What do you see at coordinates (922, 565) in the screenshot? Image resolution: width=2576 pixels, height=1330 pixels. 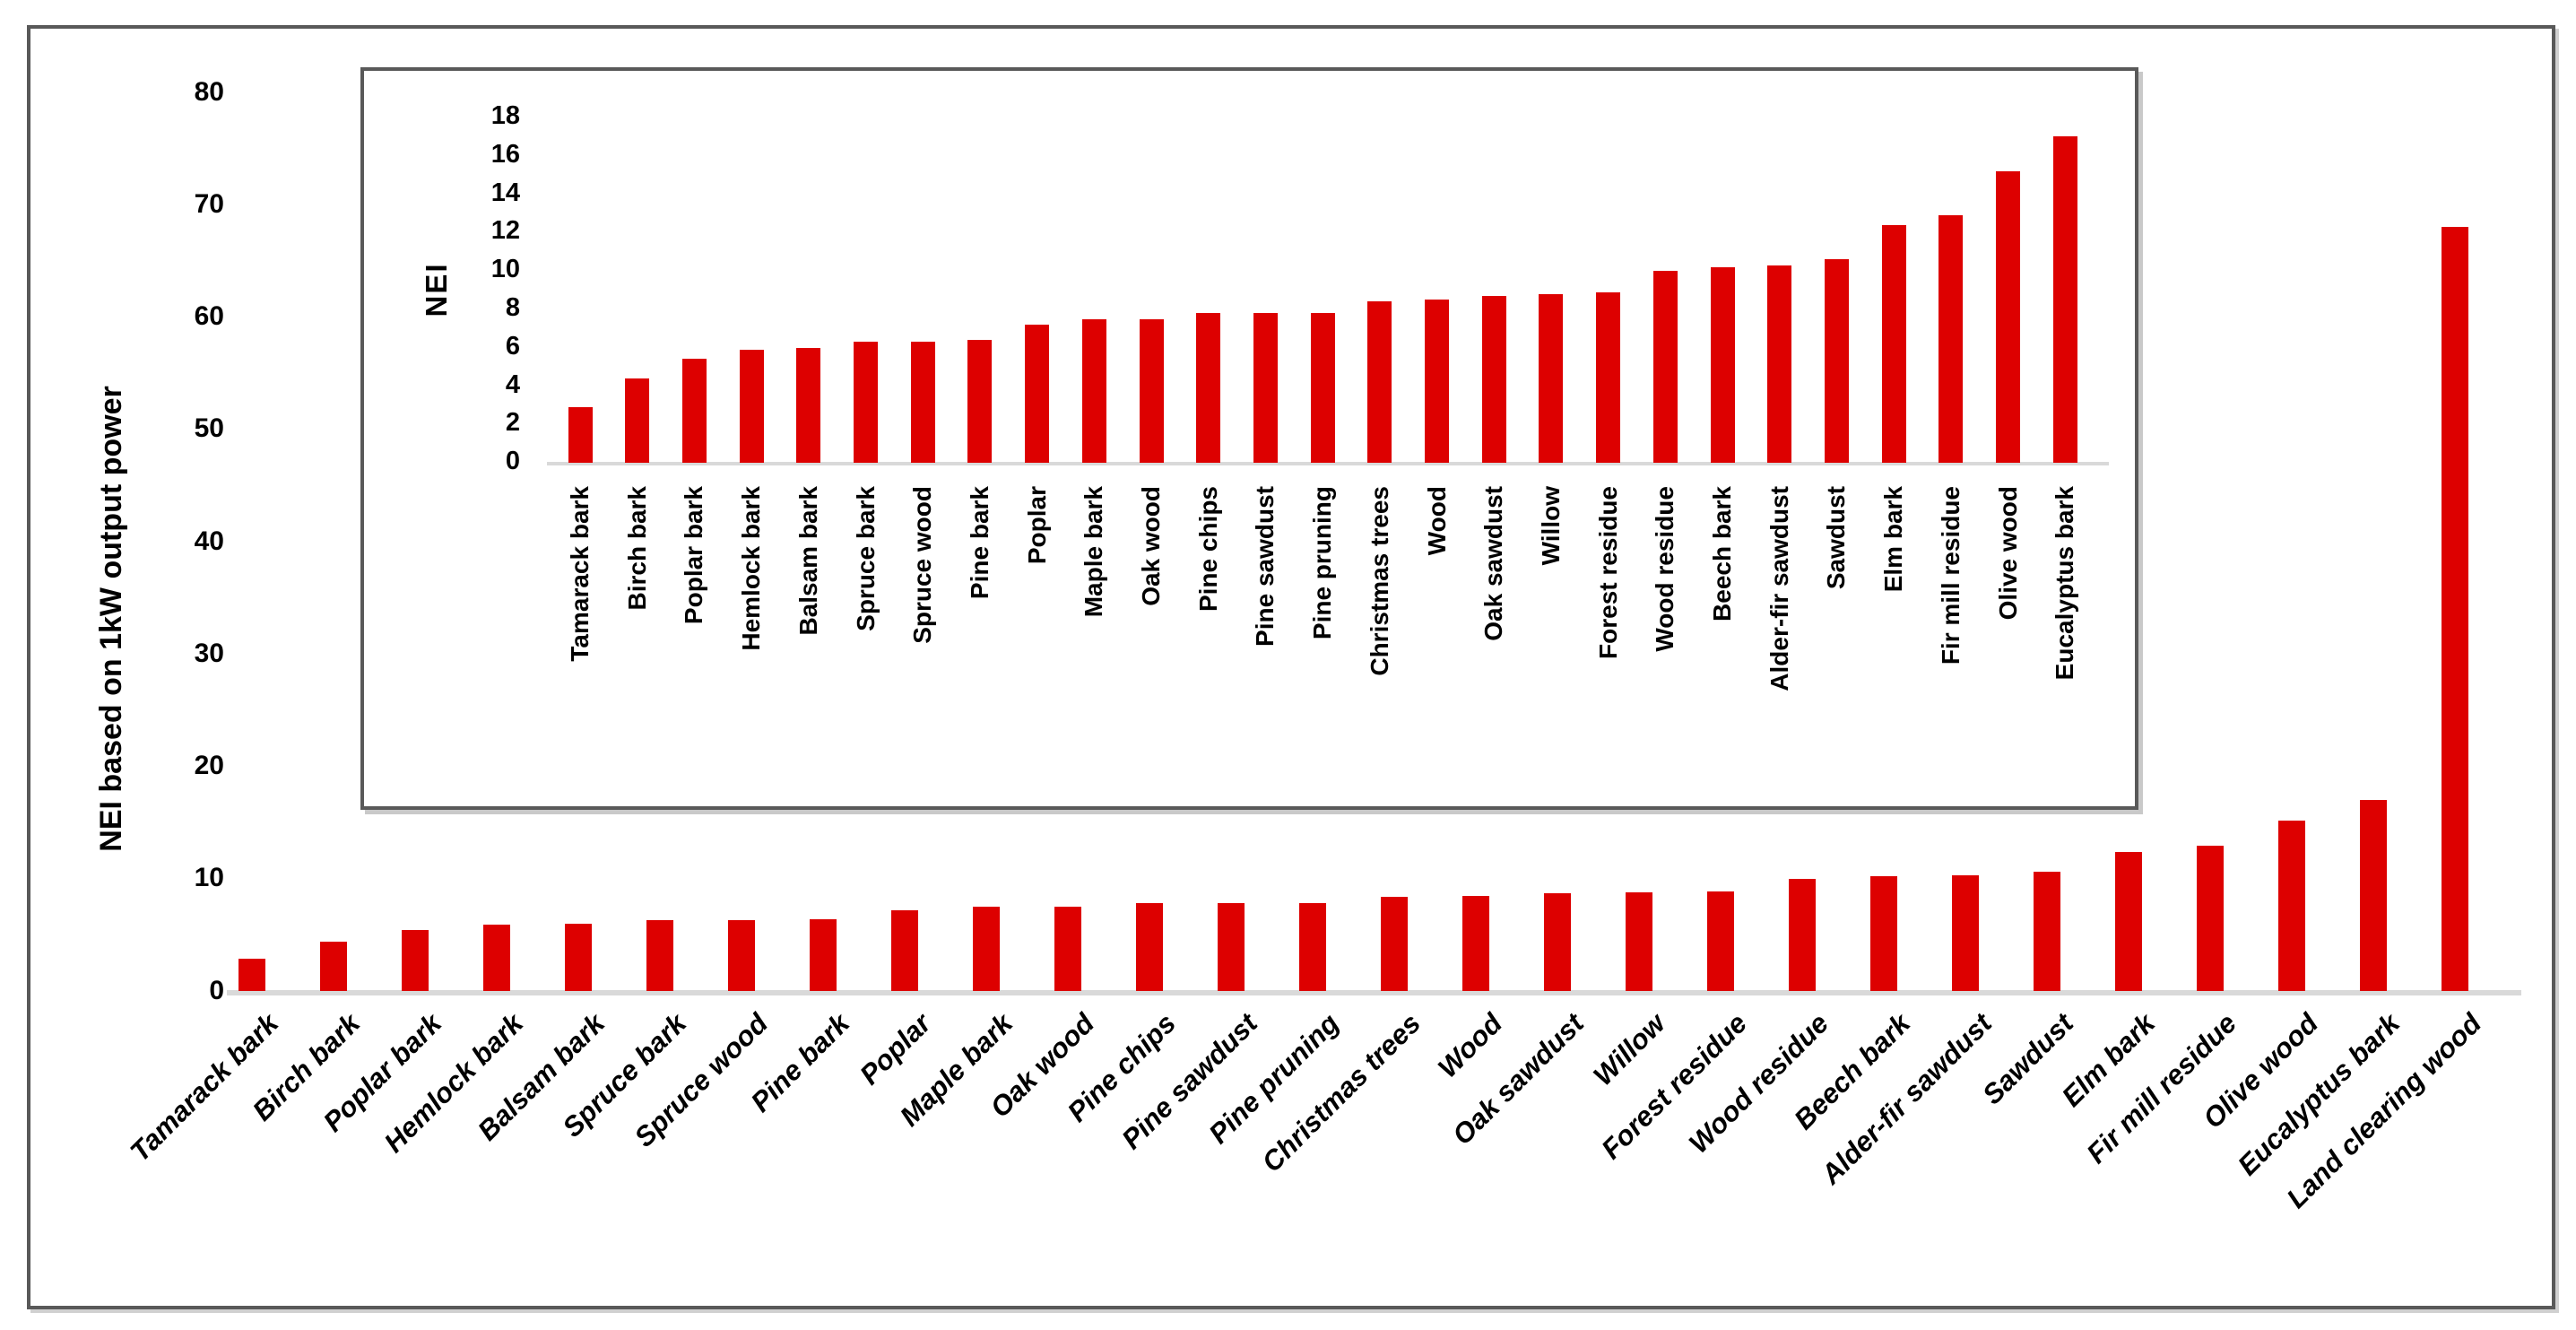 I see `inset-x-tick-label: Spruce wood` at bounding box center [922, 565].